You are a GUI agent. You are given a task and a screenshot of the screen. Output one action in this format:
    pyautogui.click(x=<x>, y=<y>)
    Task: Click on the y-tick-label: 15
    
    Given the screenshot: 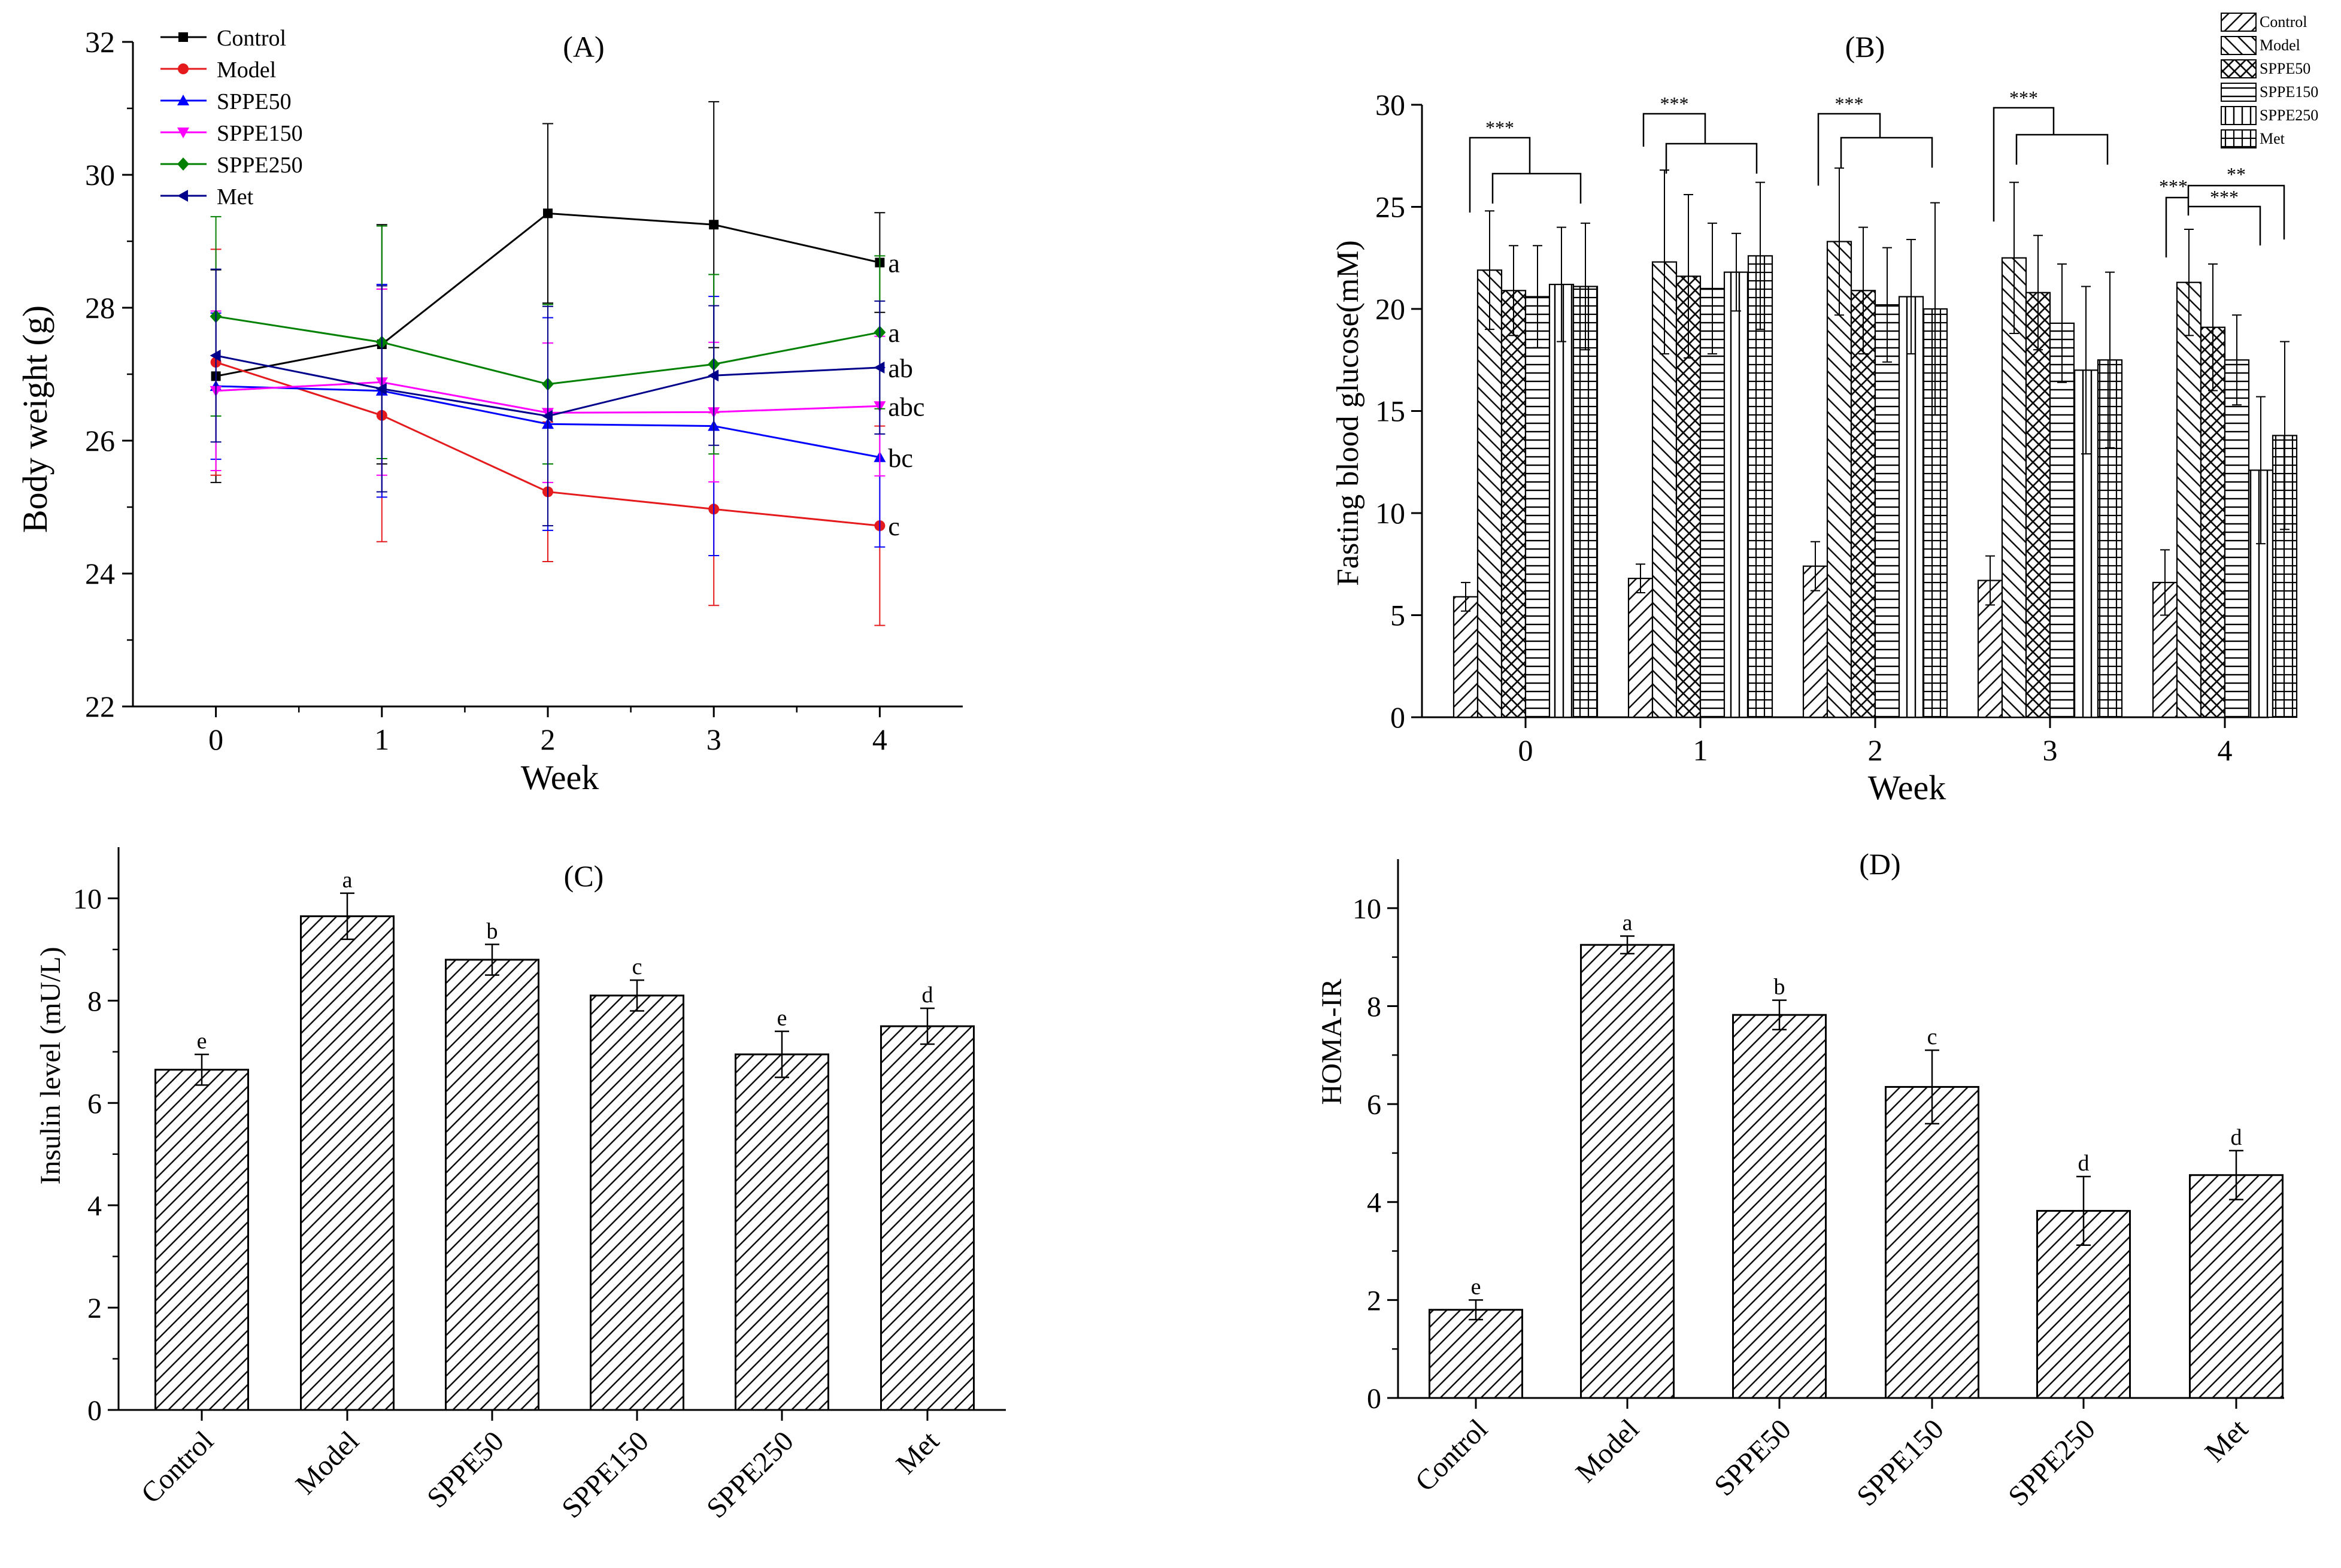 What is the action you would take?
    pyautogui.click(x=1390, y=411)
    